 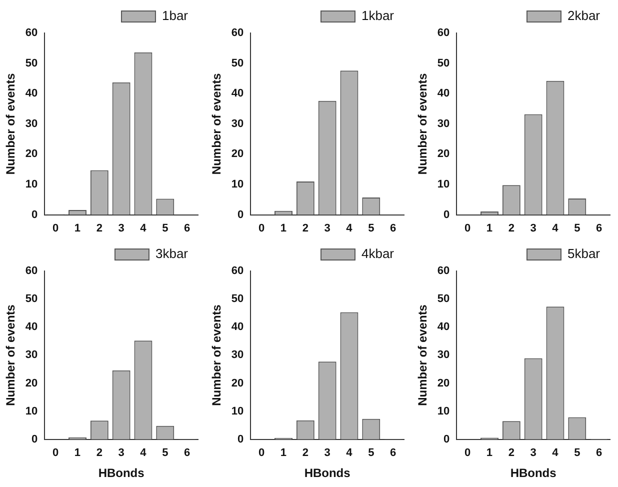 What do you see at coordinates (584, 254) in the screenshot?
I see `legend-label: 5kbar` at bounding box center [584, 254].